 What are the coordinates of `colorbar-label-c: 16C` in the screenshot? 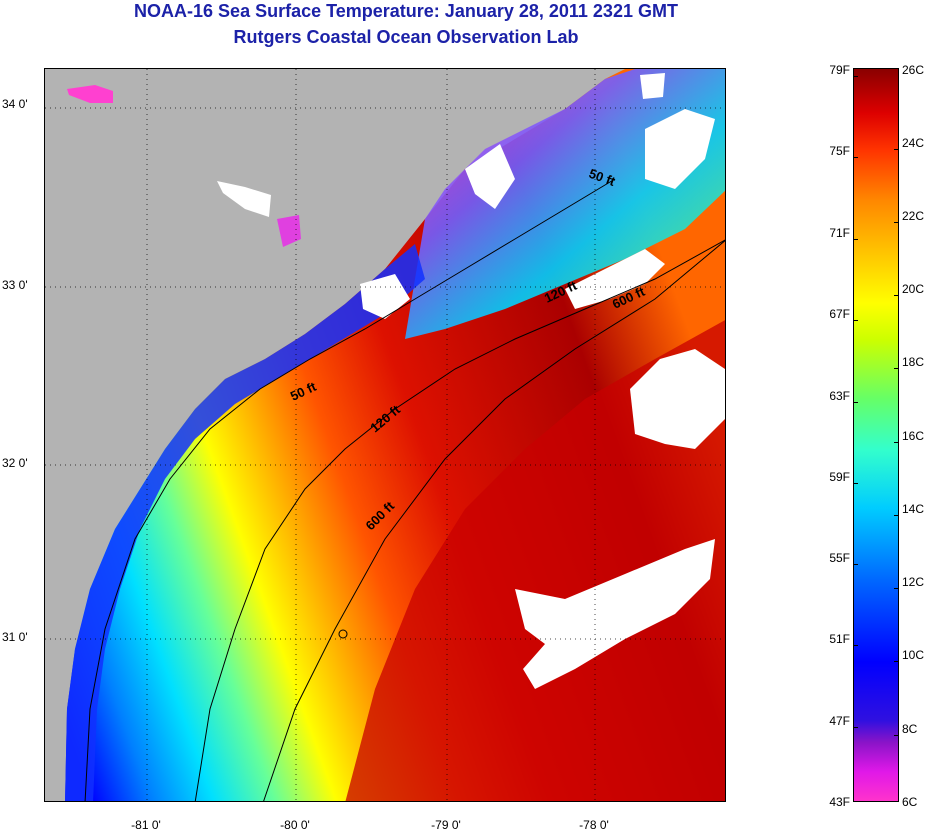 It's located at (913, 436).